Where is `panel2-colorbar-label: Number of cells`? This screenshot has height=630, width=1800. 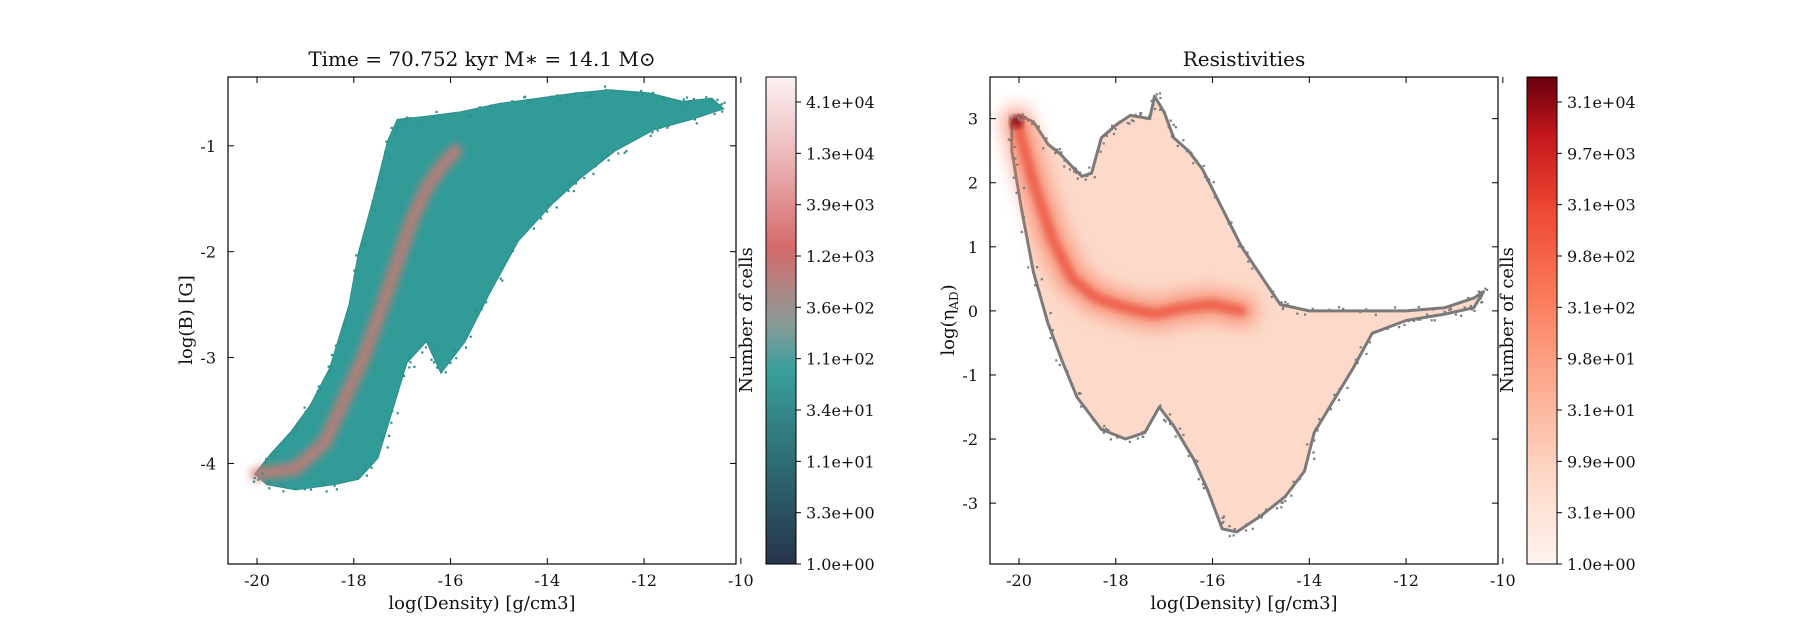
panel2-colorbar-label: Number of cells is located at coordinates (1507, 320).